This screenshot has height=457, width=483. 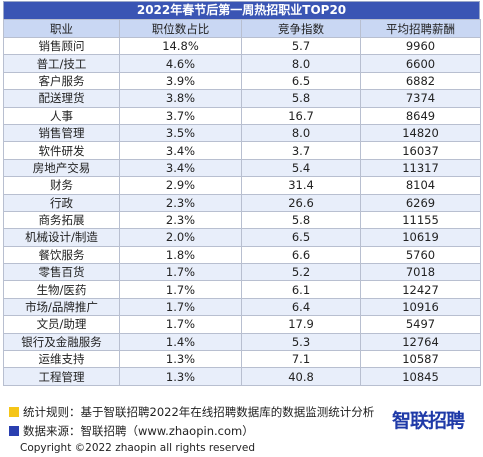 I want to click on cell-occupation: 房地产交易, so click(x=61, y=168).